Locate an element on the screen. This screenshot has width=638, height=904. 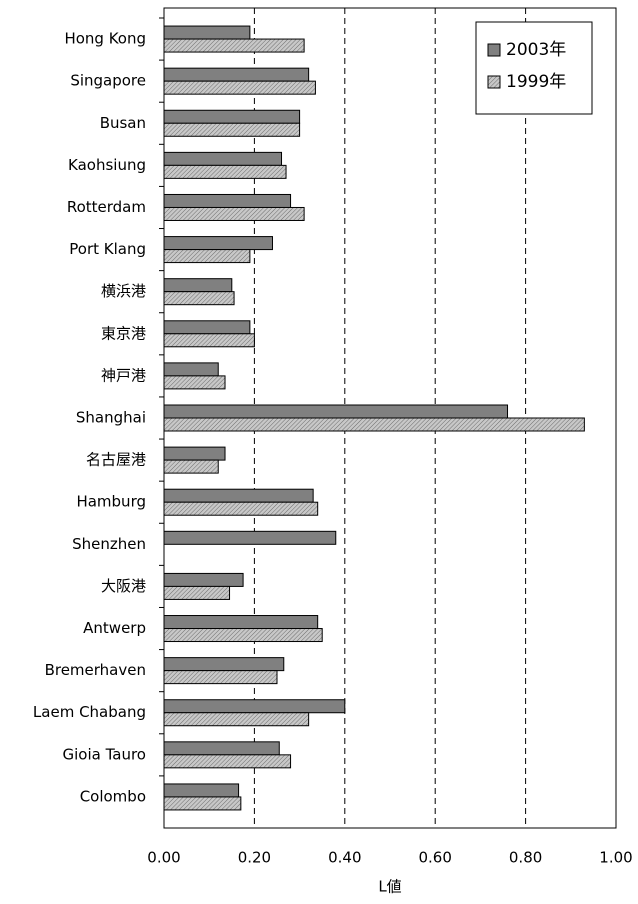
y-tick-label: Hamburg is located at coordinates (111, 502).